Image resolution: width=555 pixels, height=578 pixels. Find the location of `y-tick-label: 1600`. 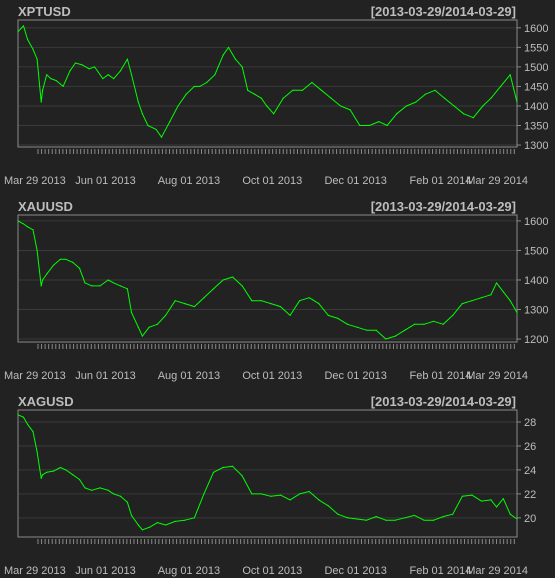

y-tick-label: 1600 is located at coordinates (536, 29).